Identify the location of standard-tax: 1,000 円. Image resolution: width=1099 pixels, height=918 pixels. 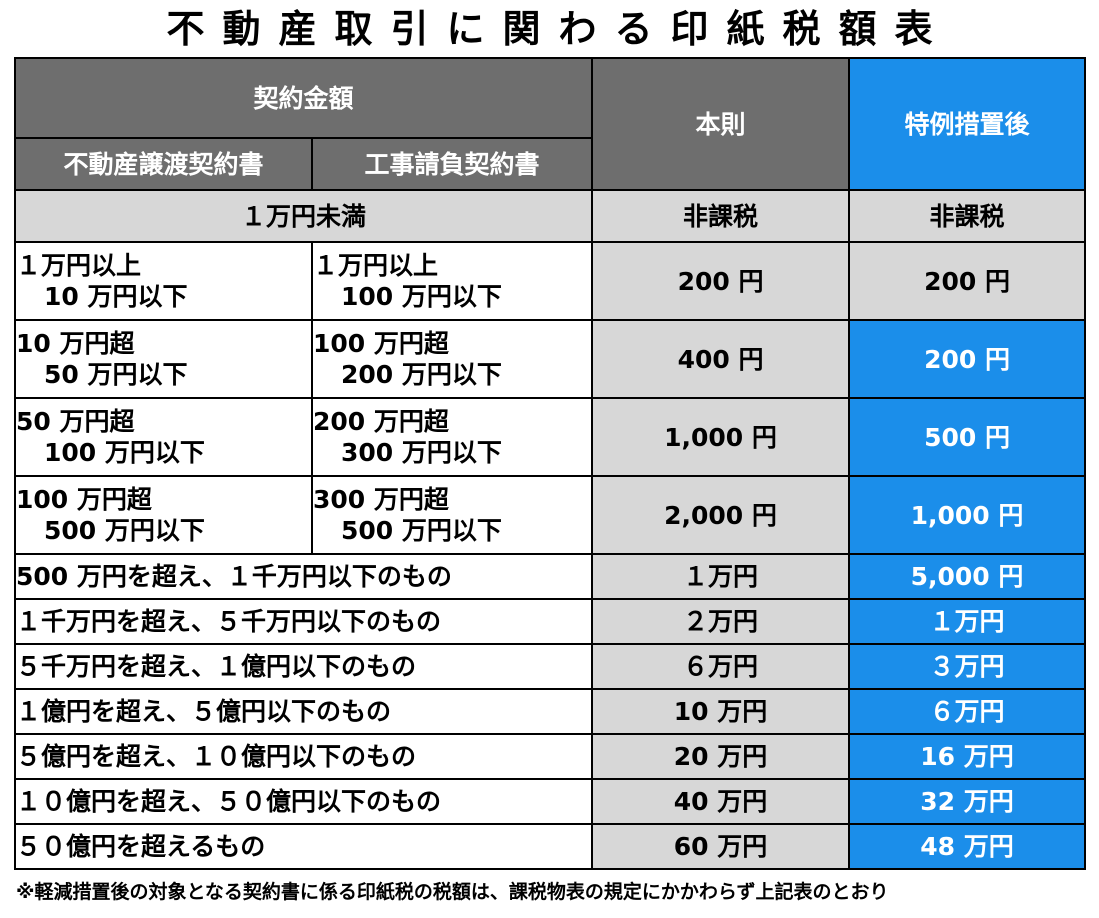
(721, 437).